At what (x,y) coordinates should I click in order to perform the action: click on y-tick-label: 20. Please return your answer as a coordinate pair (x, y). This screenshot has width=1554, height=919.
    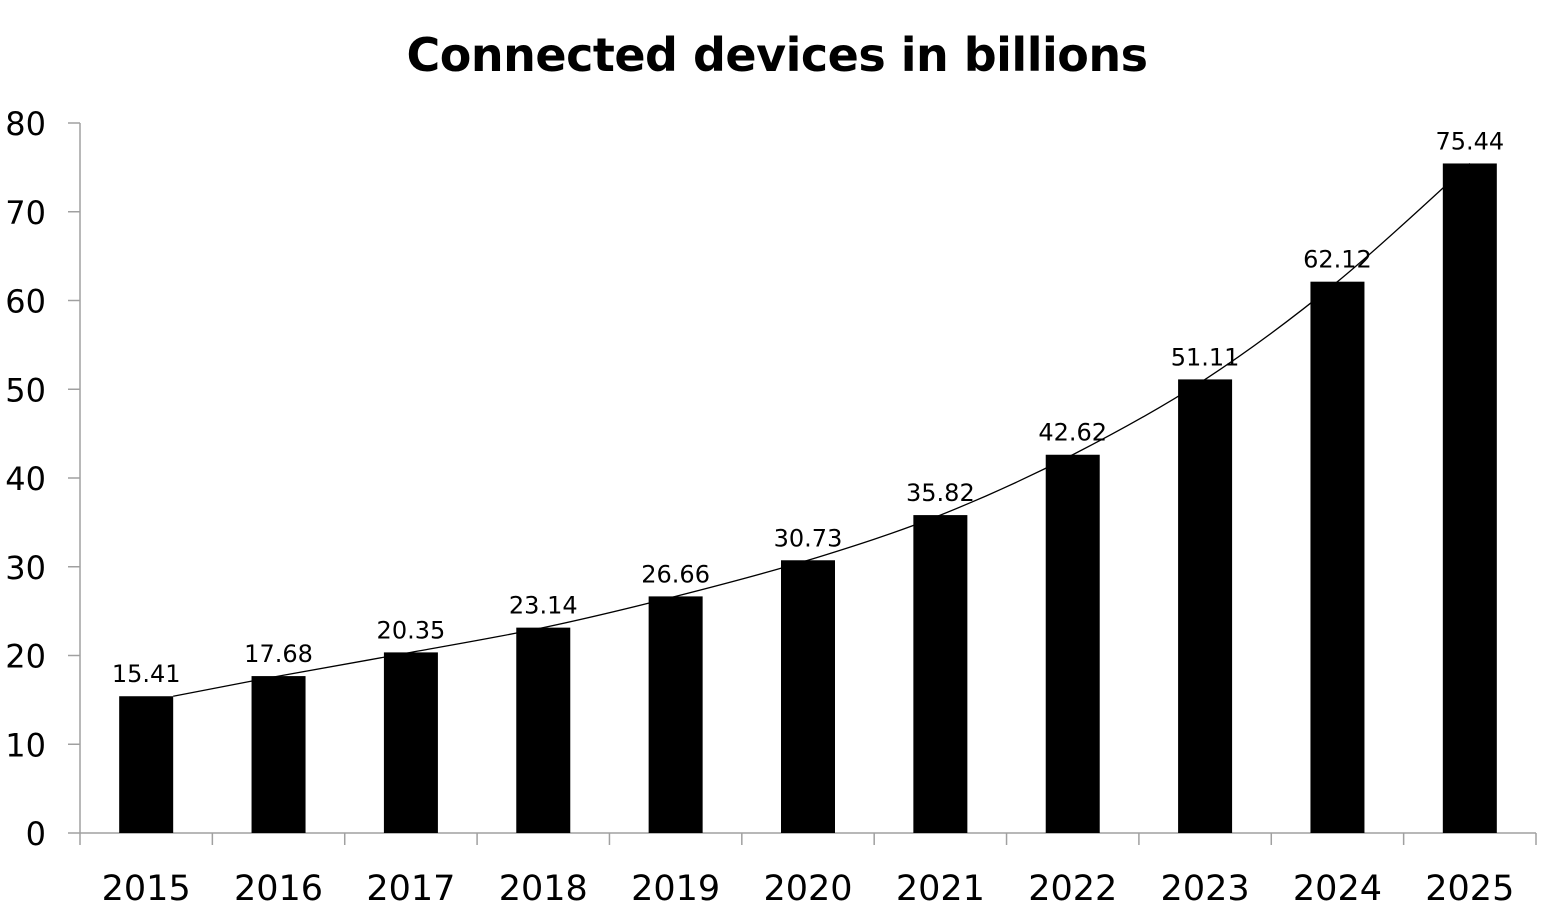
    Looking at the image, I should click on (25, 657).